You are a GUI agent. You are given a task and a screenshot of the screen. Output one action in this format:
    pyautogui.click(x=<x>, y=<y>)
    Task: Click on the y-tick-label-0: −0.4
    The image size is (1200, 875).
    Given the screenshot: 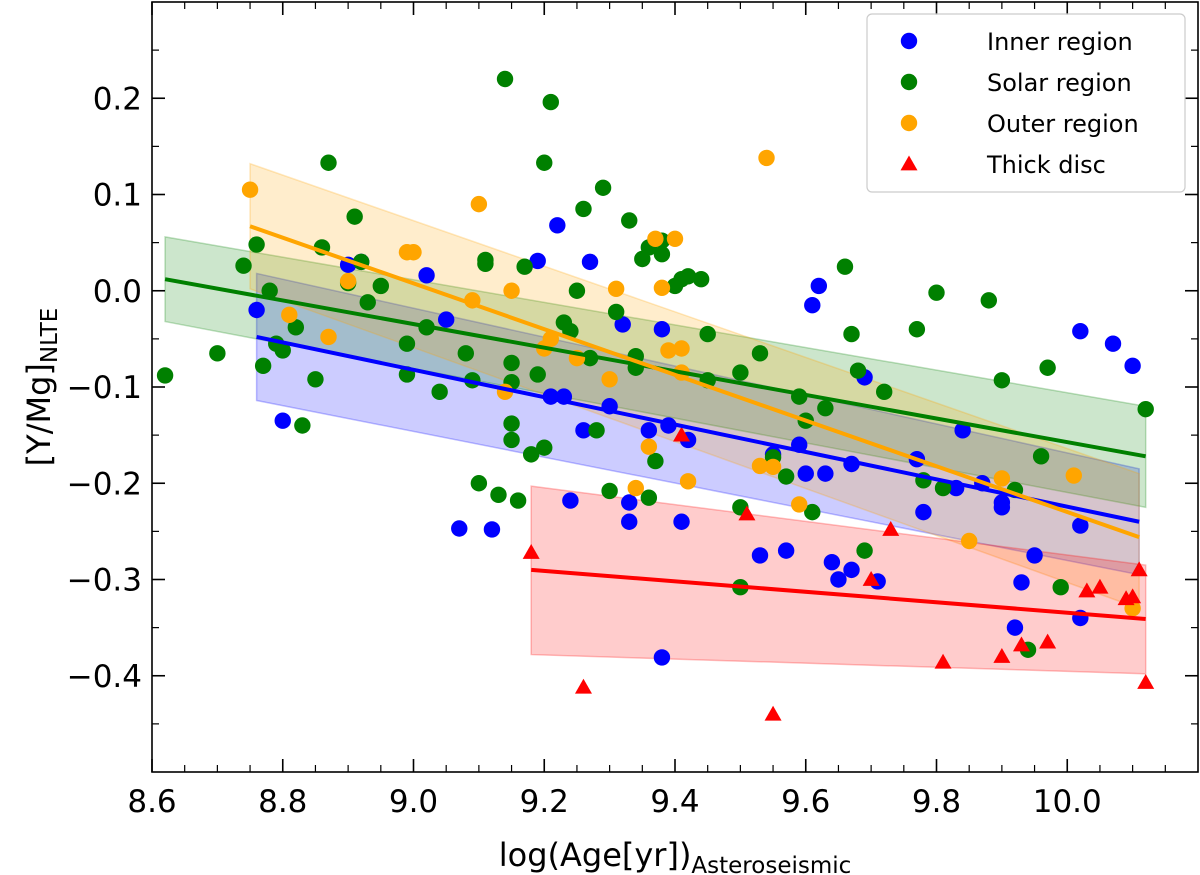 What is the action you would take?
    pyautogui.click(x=104, y=677)
    